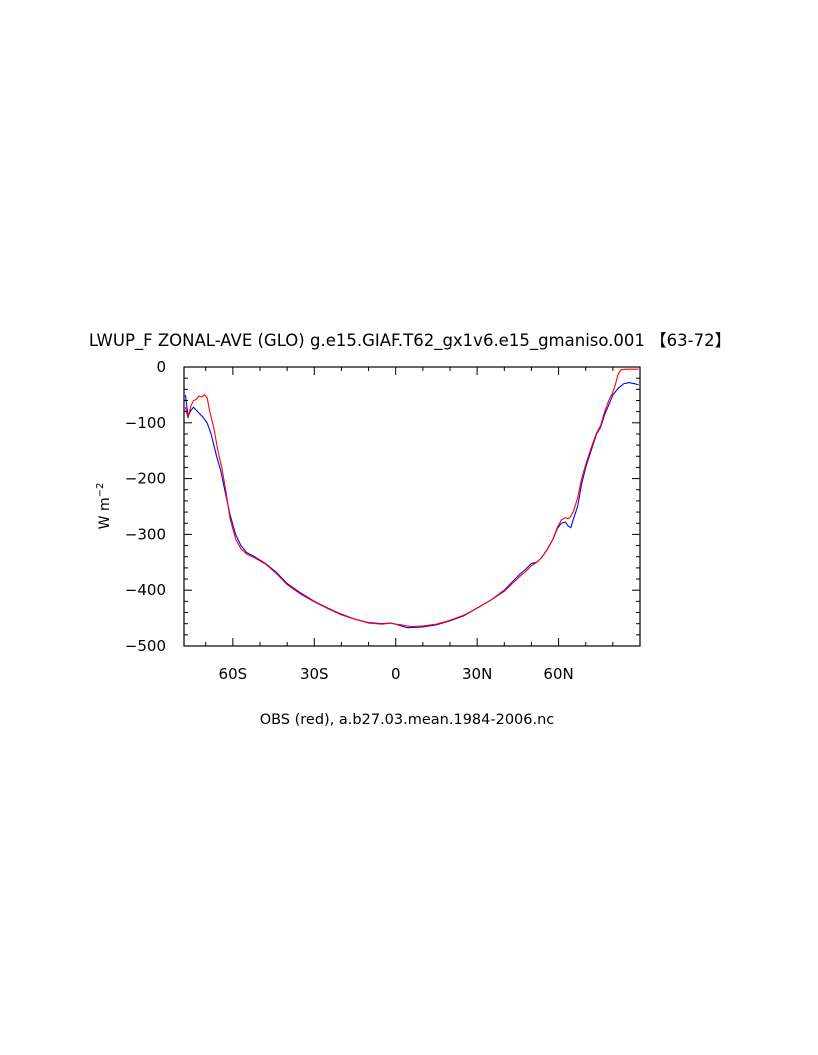 Image resolution: width=818 pixels, height=1055 pixels. Describe the element at coordinates (233, 674) in the screenshot. I see `x-tick-label: 60S` at that location.